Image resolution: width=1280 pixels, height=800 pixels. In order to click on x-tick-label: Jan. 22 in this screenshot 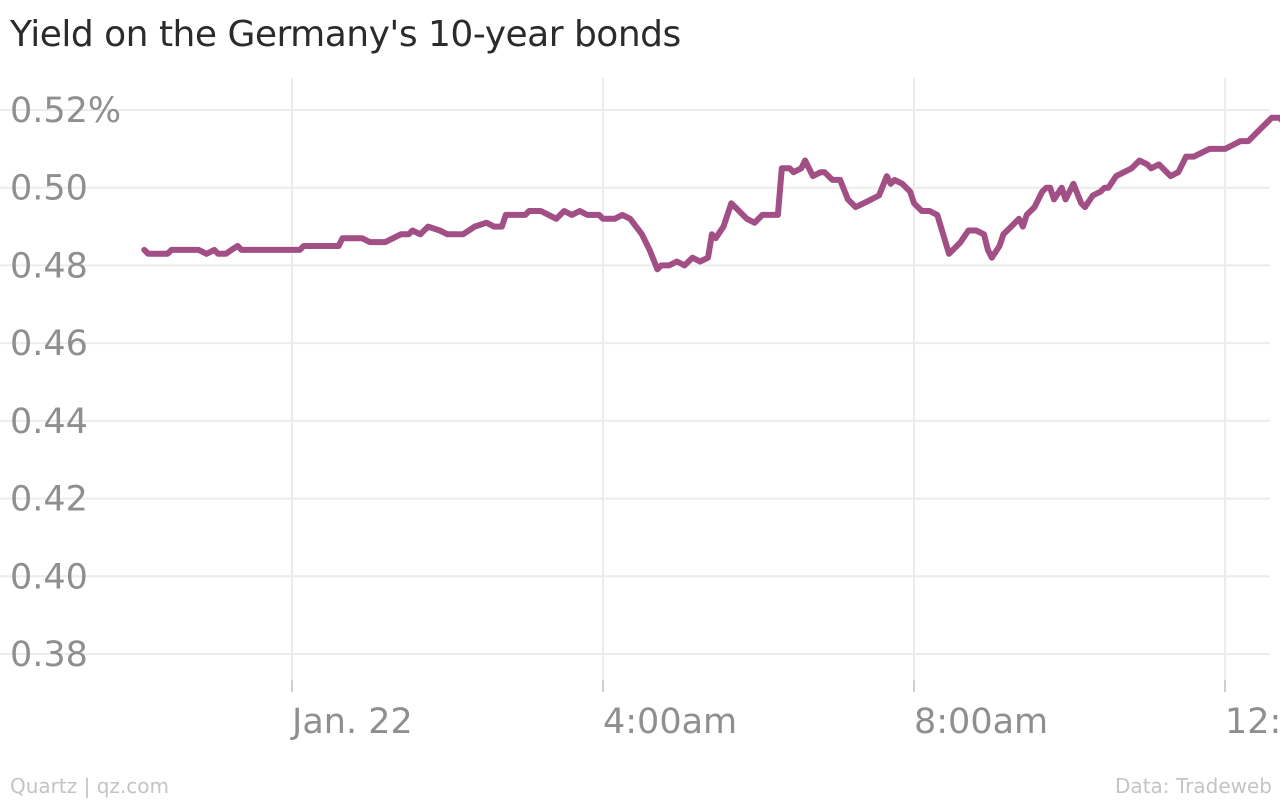, I will do `click(351, 722)`.